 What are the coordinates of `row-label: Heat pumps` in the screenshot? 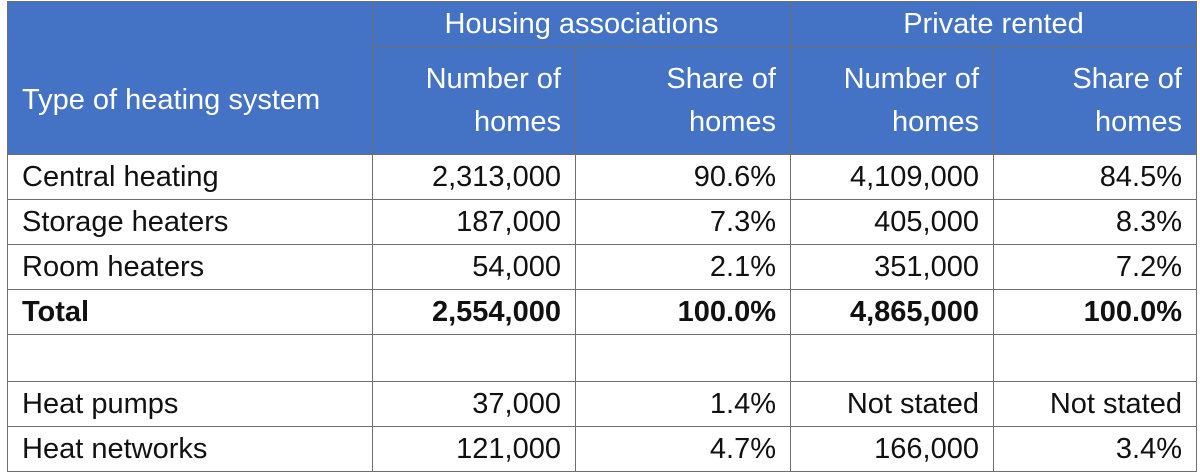 It's located at (190, 404).